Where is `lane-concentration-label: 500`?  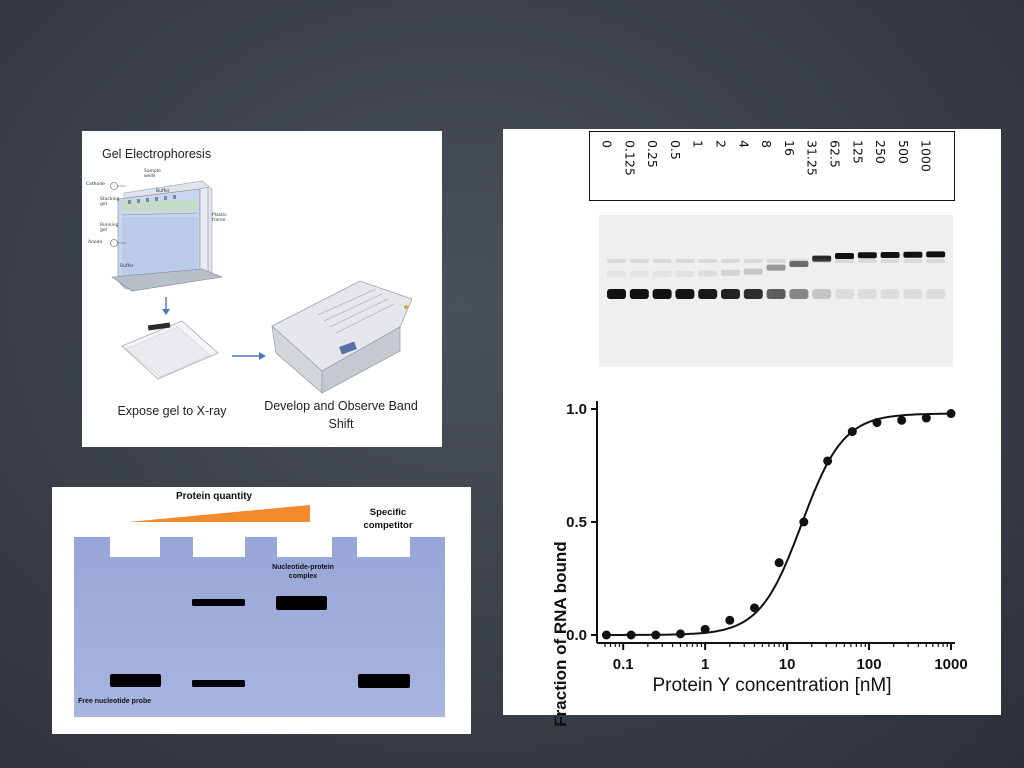 lane-concentration-label: 500 is located at coordinates (903, 152).